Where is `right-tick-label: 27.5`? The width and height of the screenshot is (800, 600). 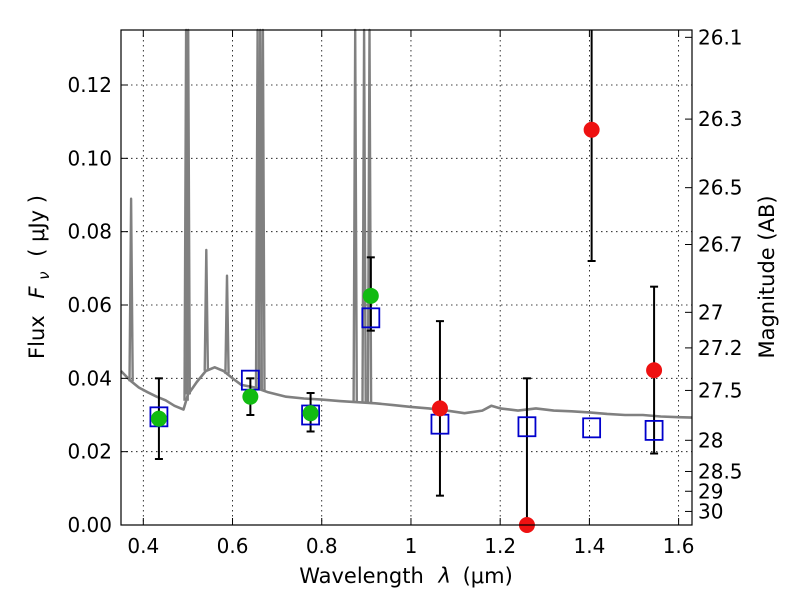
right-tick-label: 27.5 is located at coordinates (720, 390).